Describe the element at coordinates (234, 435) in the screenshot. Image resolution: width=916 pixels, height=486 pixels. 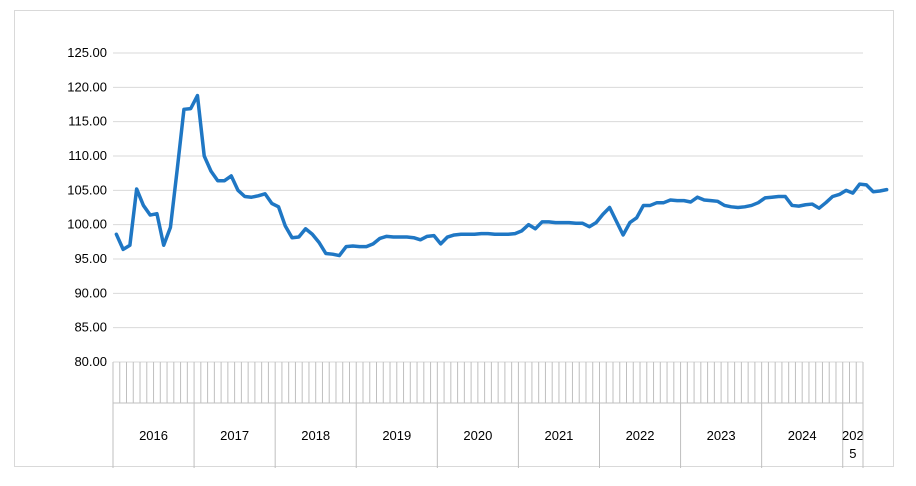
I see `x-group-label: 2017` at that location.